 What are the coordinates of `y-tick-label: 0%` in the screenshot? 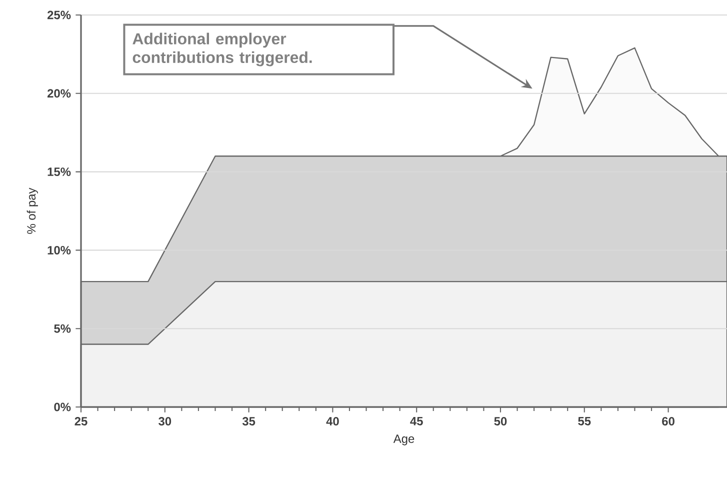 It's located at (62, 407).